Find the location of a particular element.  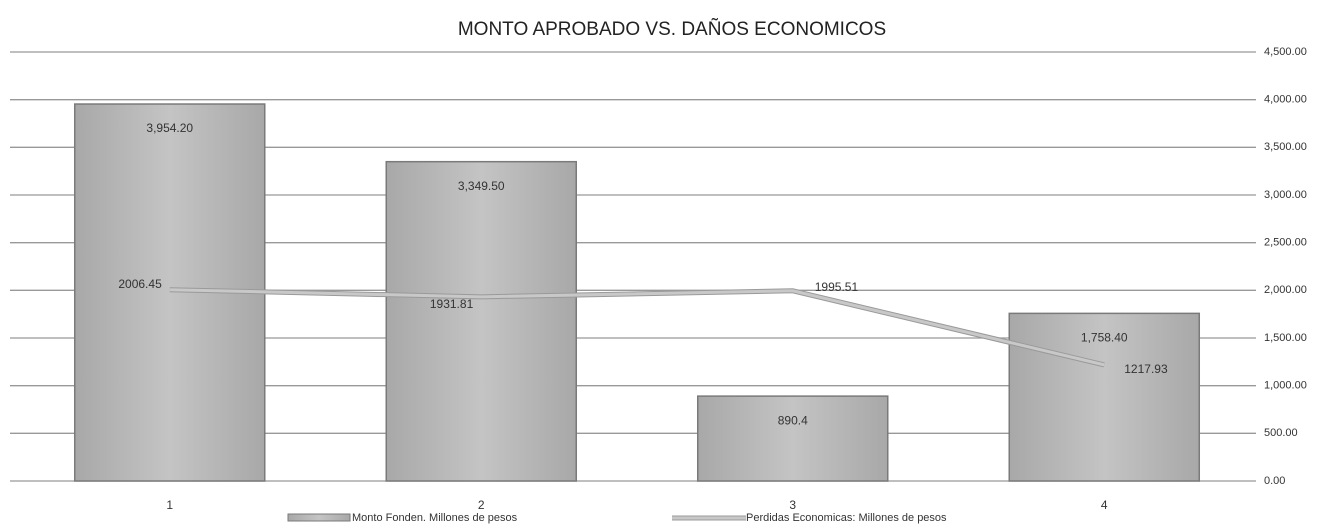

legend-label: Perdidas Economicas: Millones de pesos is located at coordinates (846, 518).